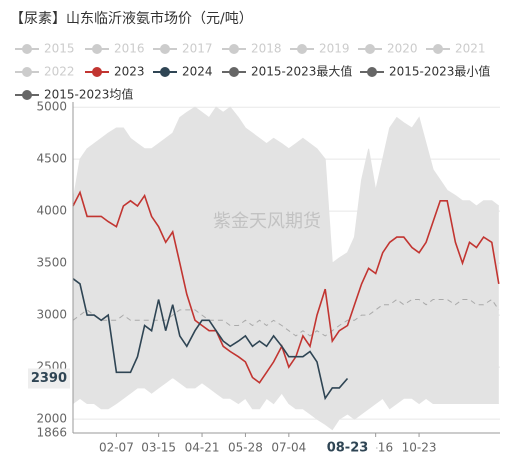  I want to click on legend-item: 2024, so click(183, 72).